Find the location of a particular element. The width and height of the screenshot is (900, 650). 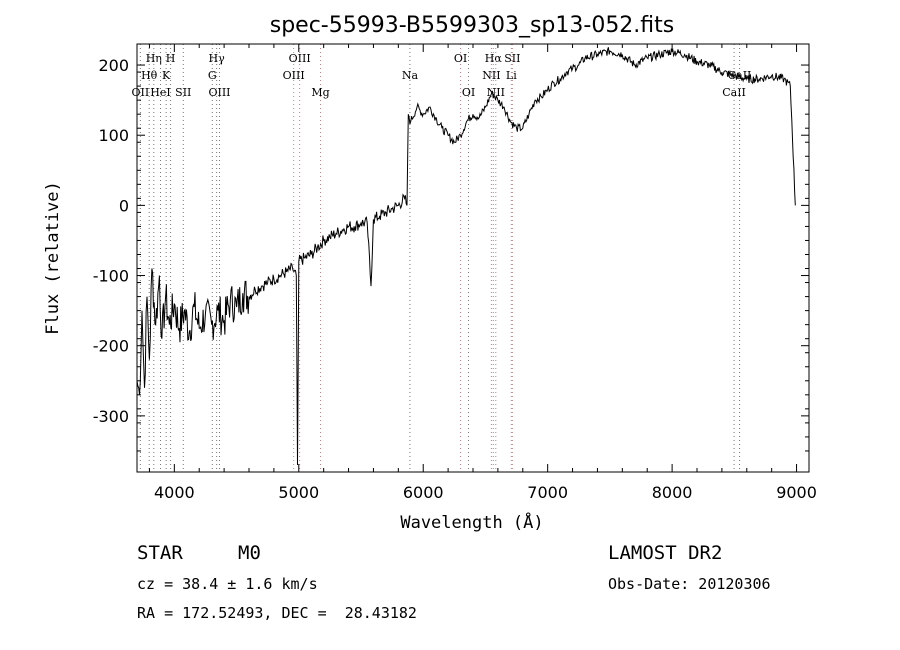

y-tick-label-3: 0 is located at coordinates (124, 205).